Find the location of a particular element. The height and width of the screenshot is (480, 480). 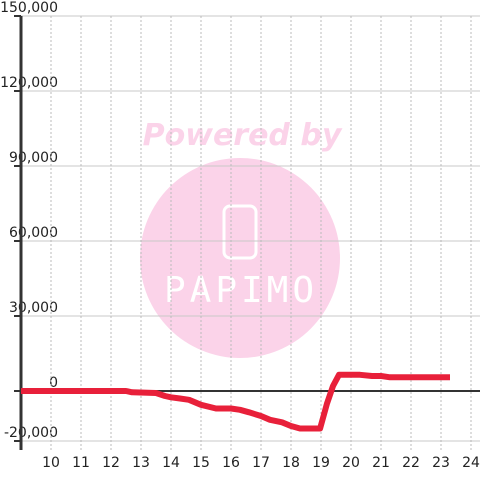

x-tick-label: 14 is located at coordinates (171, 463).